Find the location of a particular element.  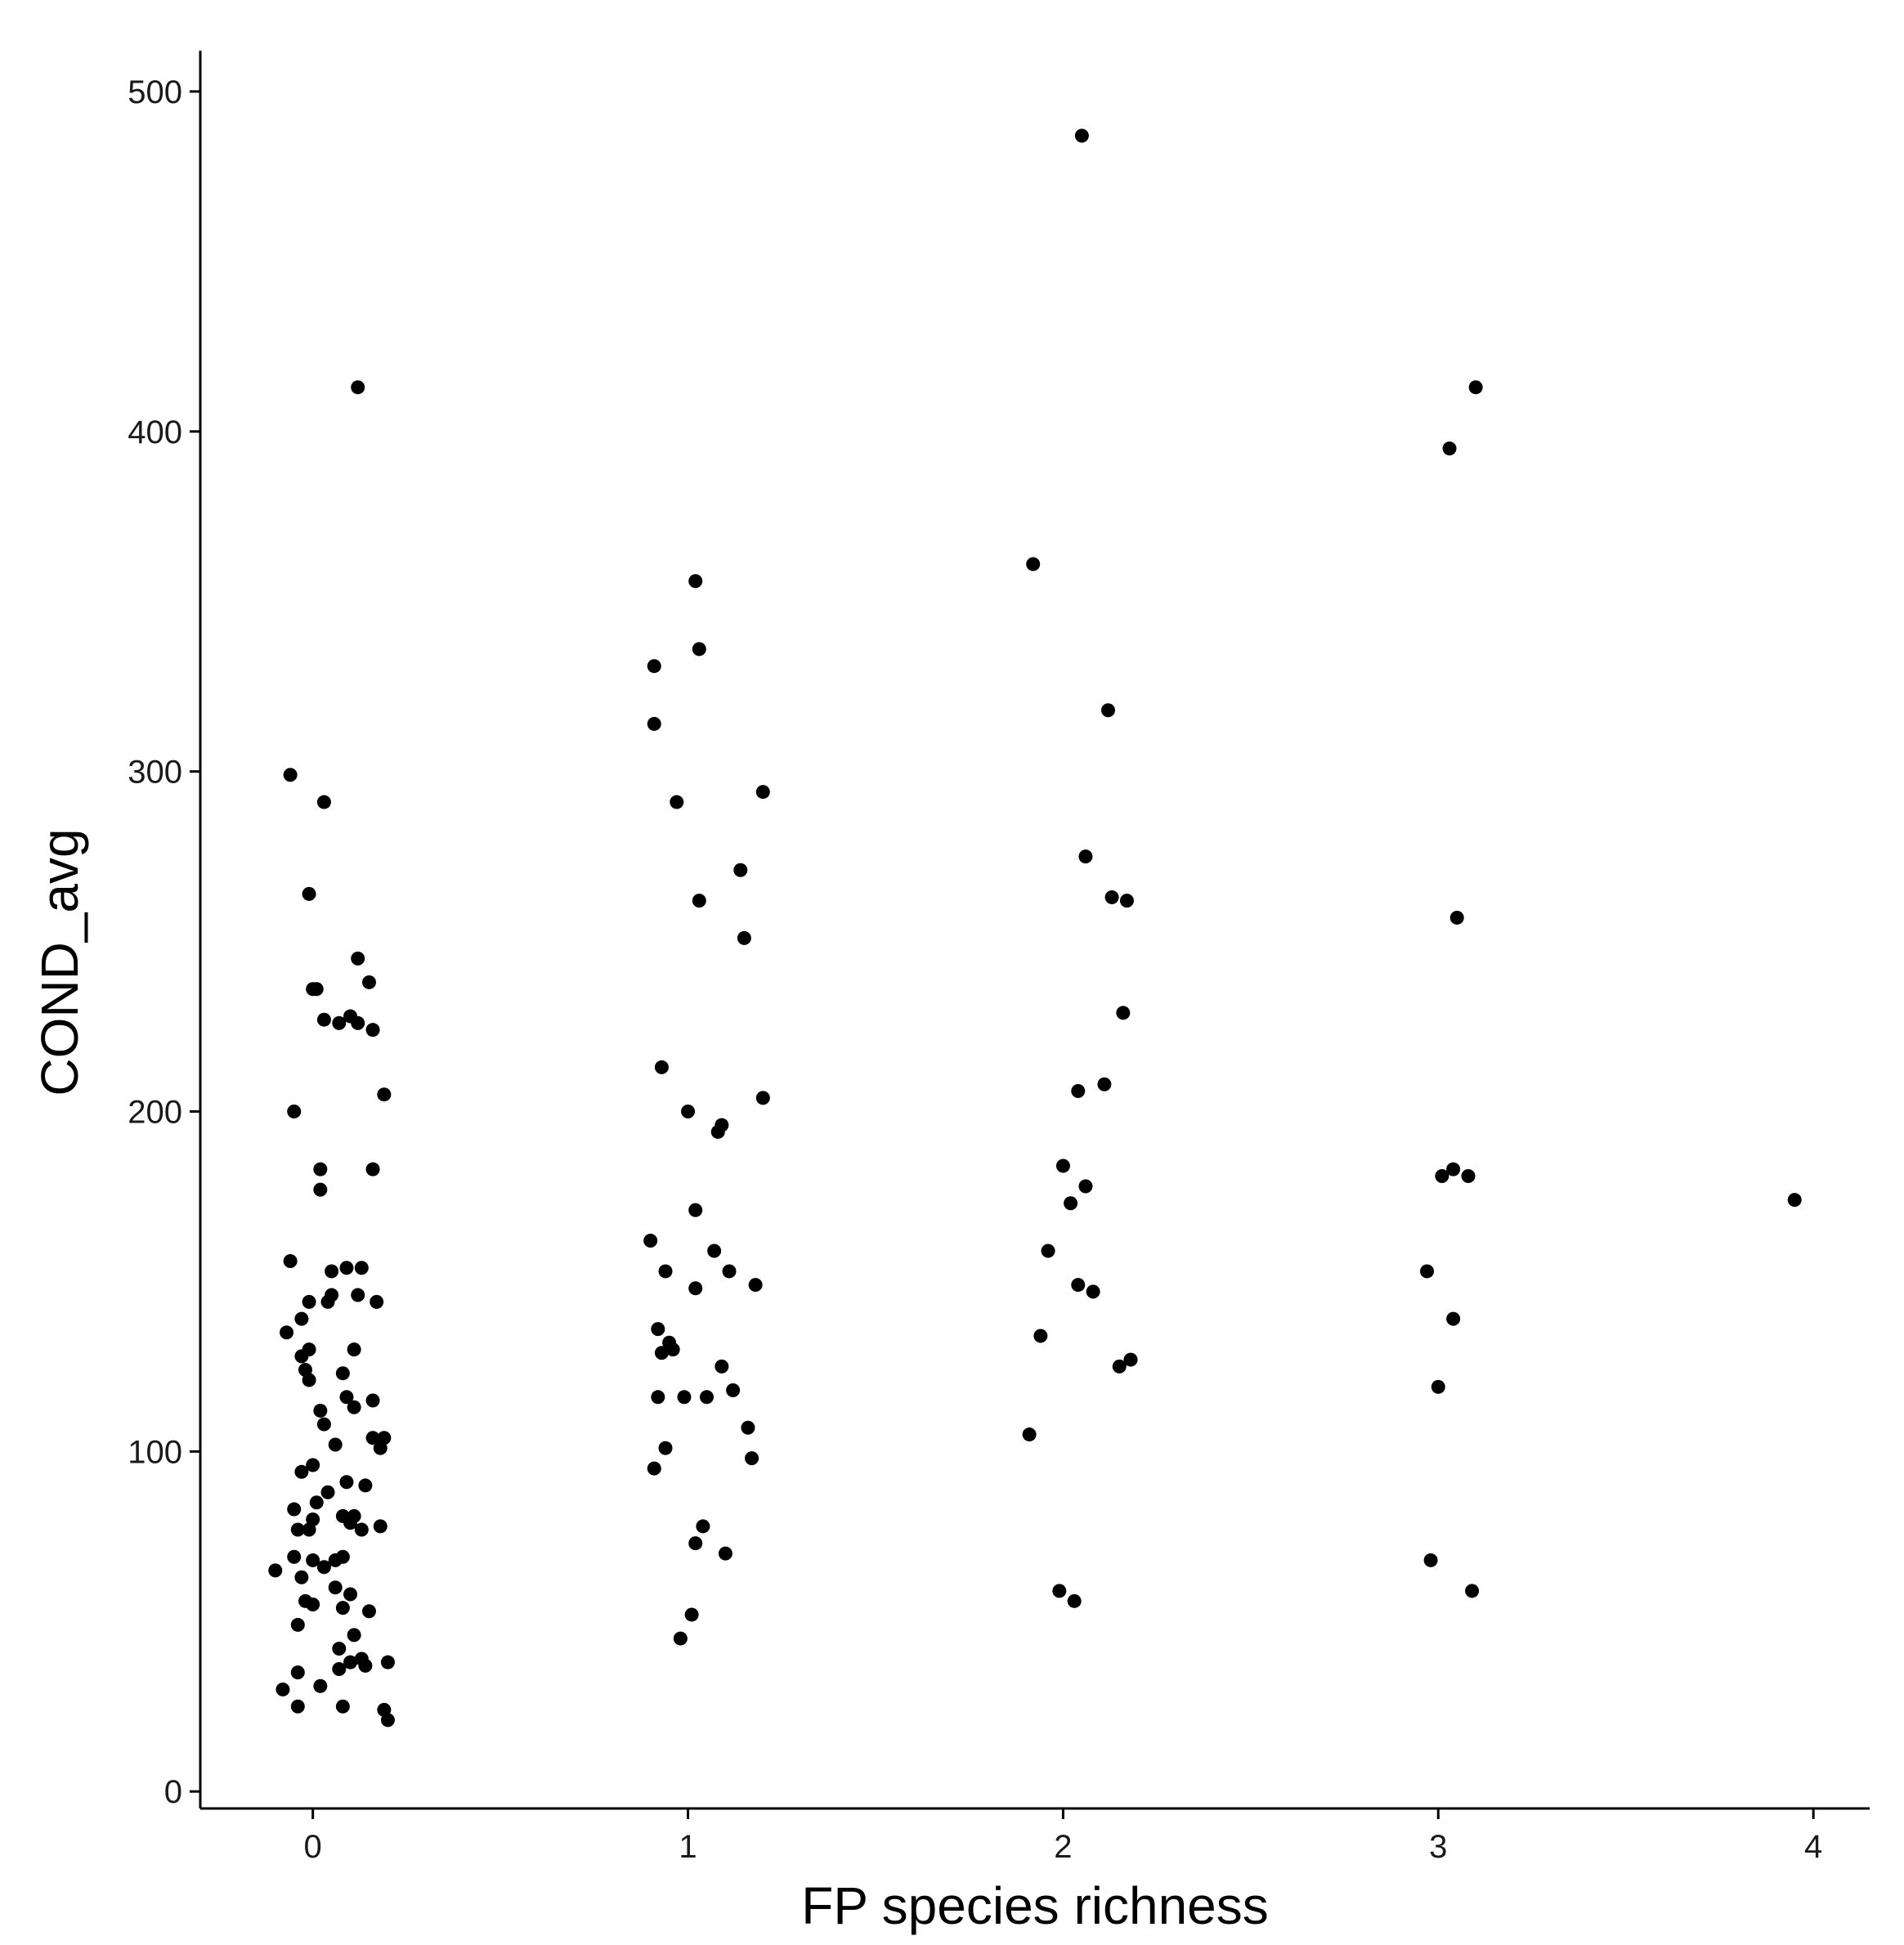

x-tick-label: 2 is located at coordinates (1063, 1847).